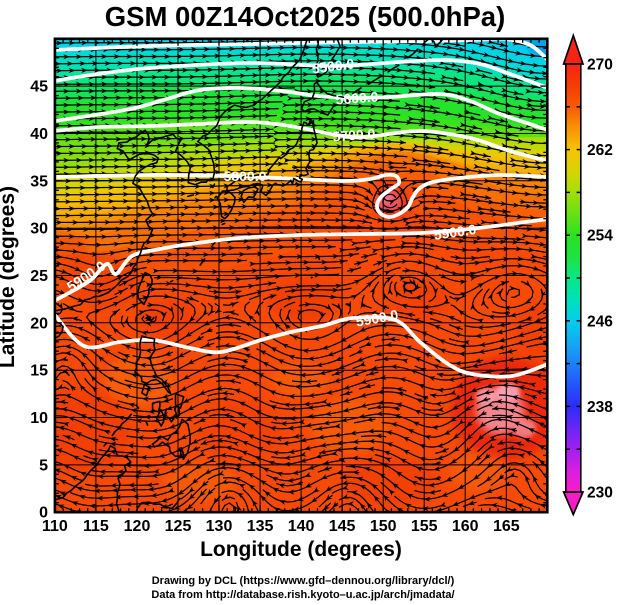  I want to click on svg-text: 10, so click(39, 418).